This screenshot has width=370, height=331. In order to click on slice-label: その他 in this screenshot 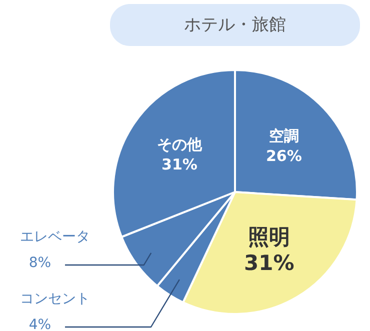, I will do `click(180, 144)`.